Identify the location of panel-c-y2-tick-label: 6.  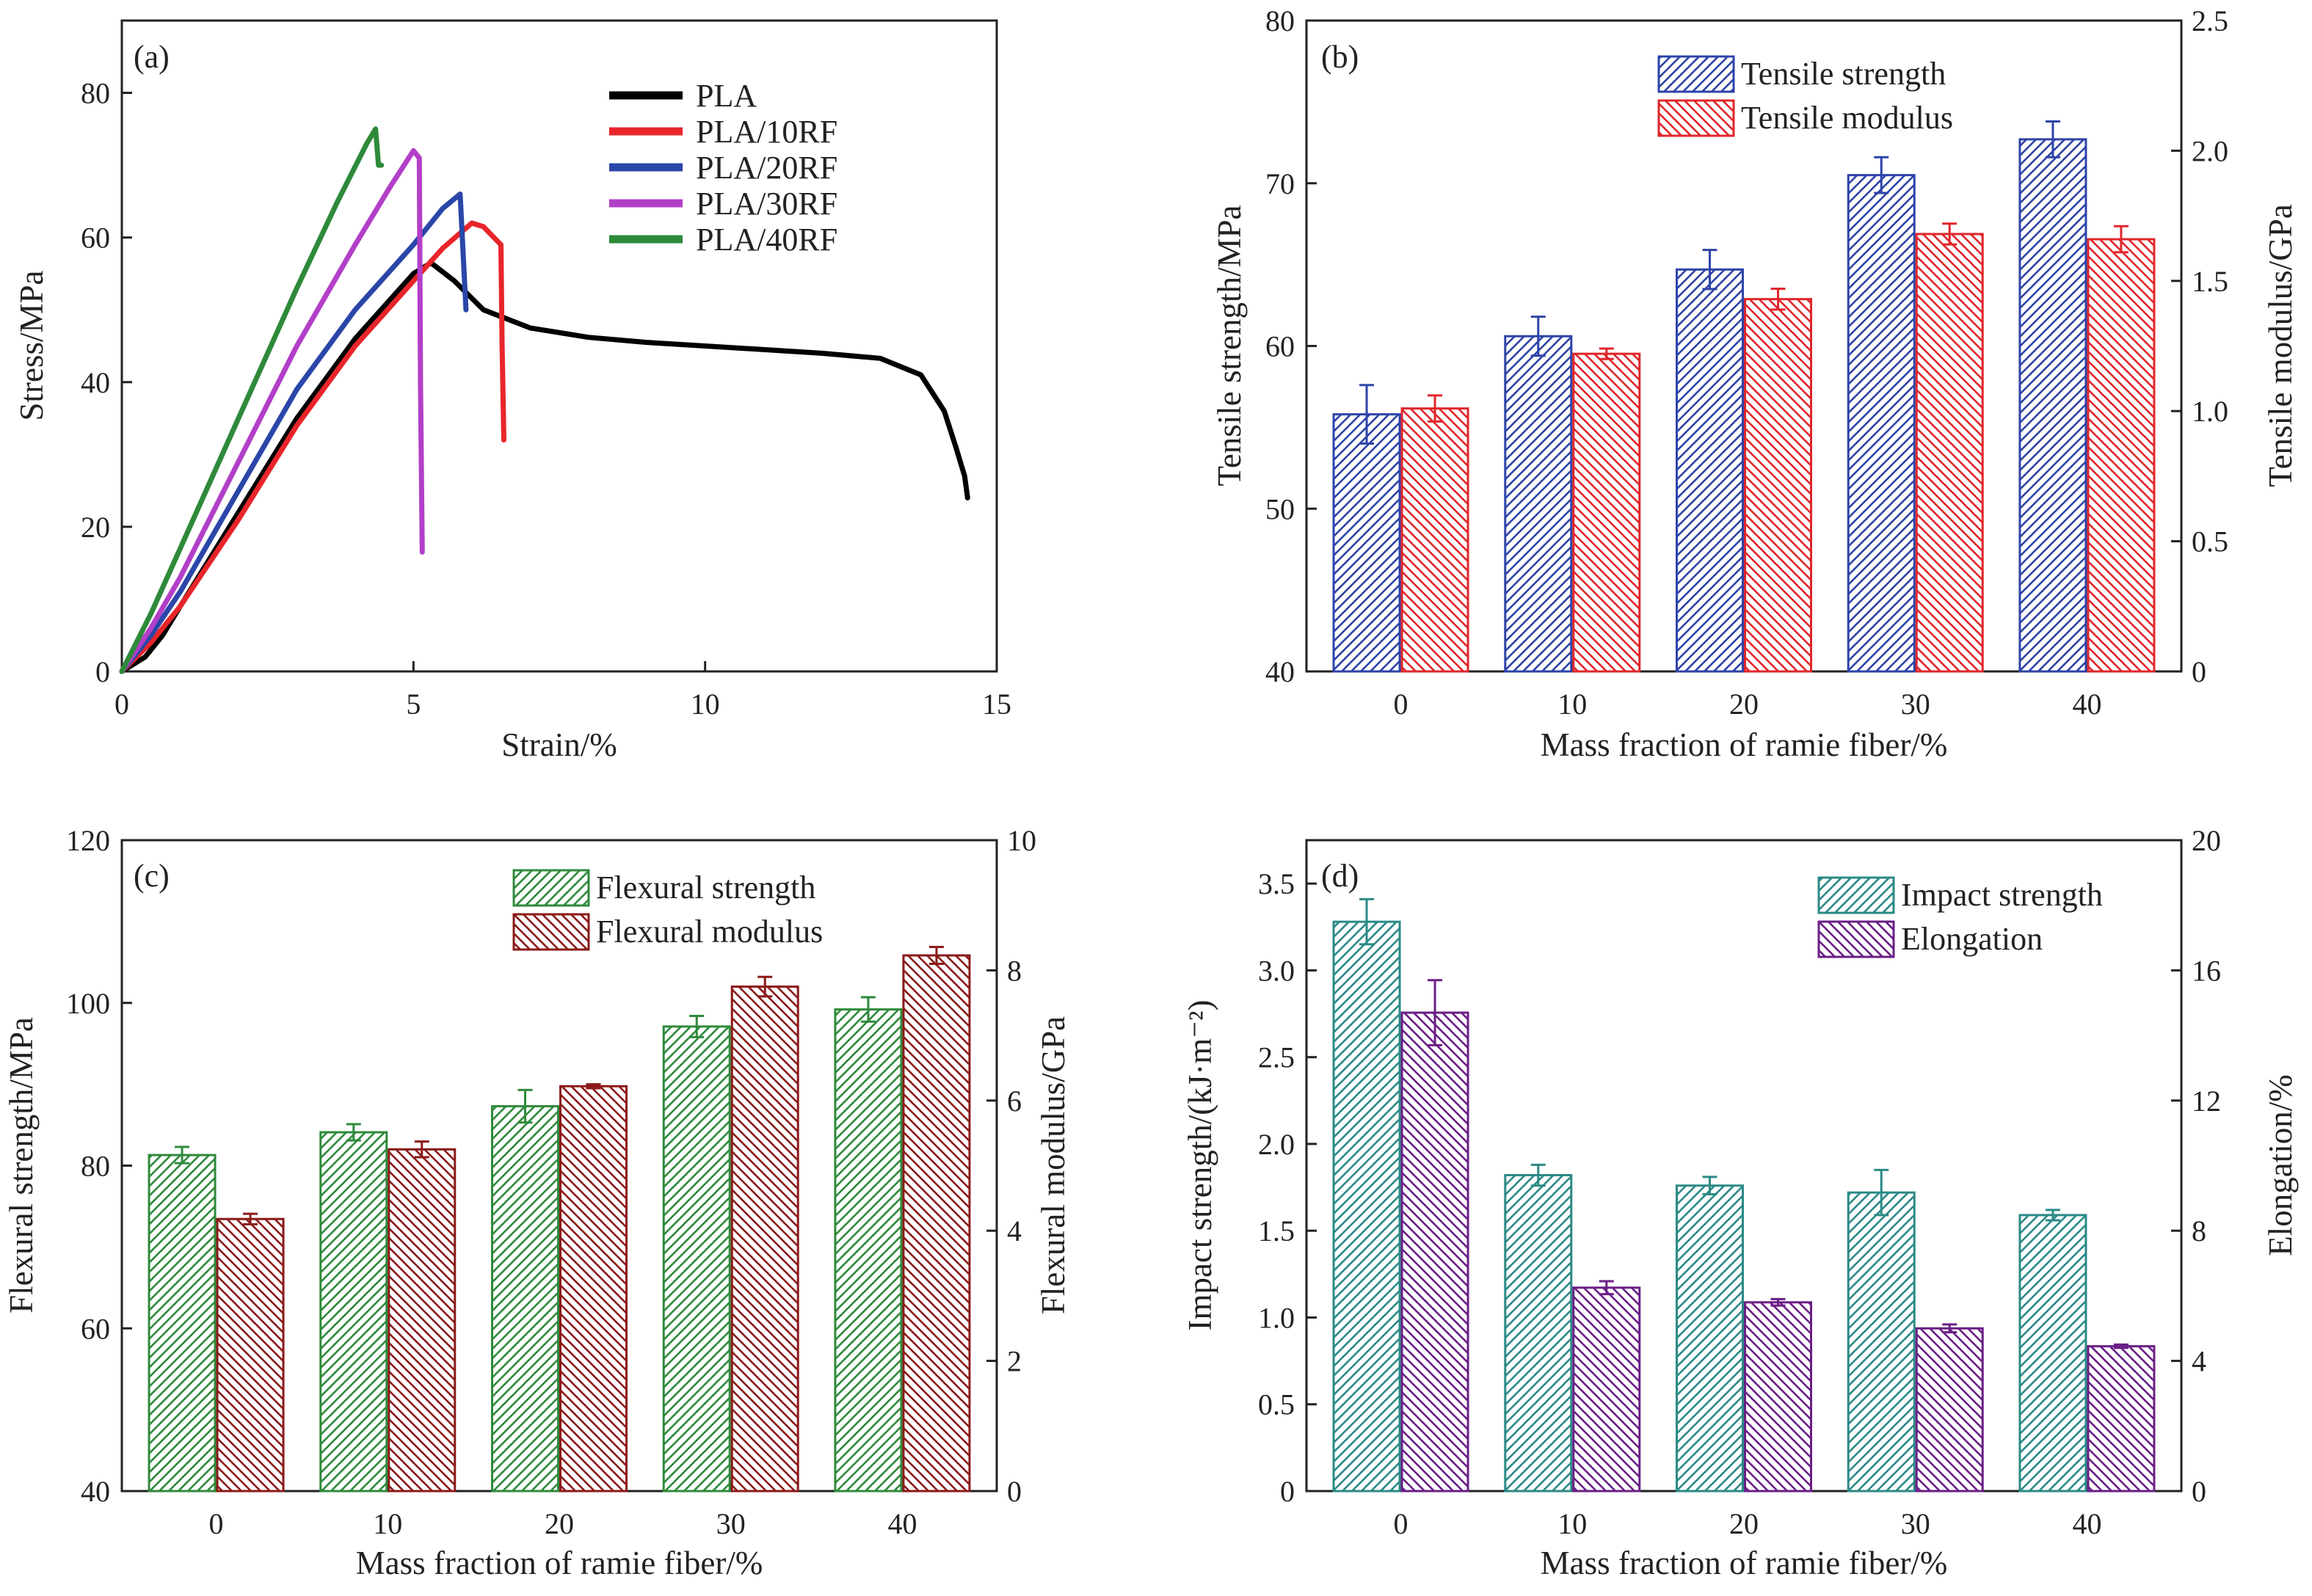
(1014, 1101).